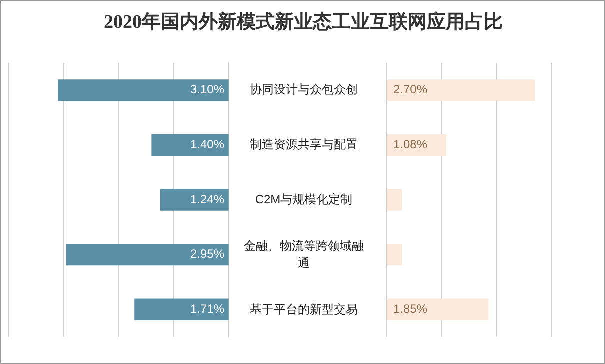 The image size is (605, 364). What do you see at coordinates (207, 89) in the screenshot?
I see `data-label: 3.10%` at bounding box center [207, 89].